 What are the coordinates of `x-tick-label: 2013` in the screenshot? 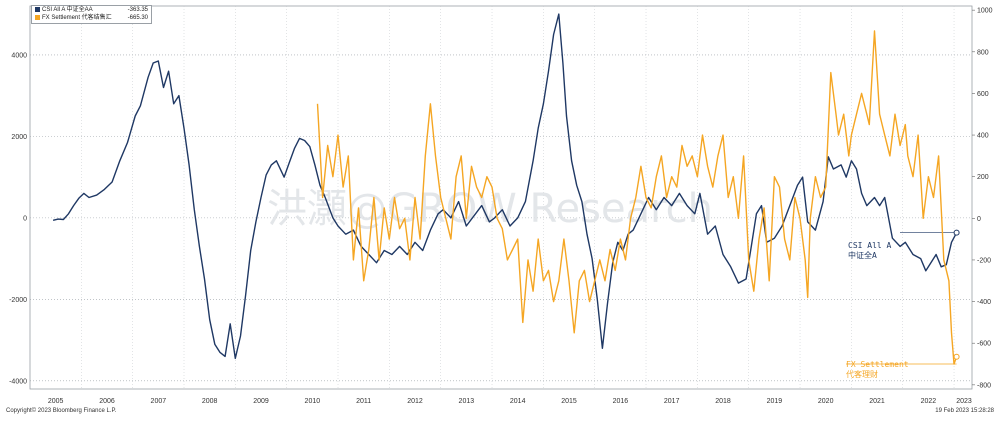 It's located at (467, 401).